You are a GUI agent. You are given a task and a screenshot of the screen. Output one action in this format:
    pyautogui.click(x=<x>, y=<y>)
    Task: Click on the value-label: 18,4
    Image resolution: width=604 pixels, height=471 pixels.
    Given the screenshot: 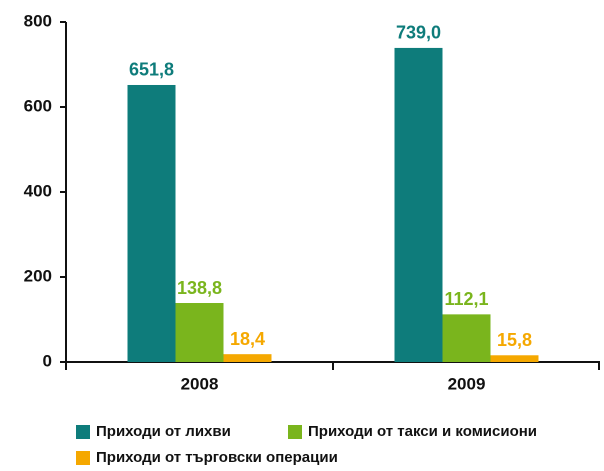 What is the action you would take?
    pyautogui.click(x=247, y=339)
    